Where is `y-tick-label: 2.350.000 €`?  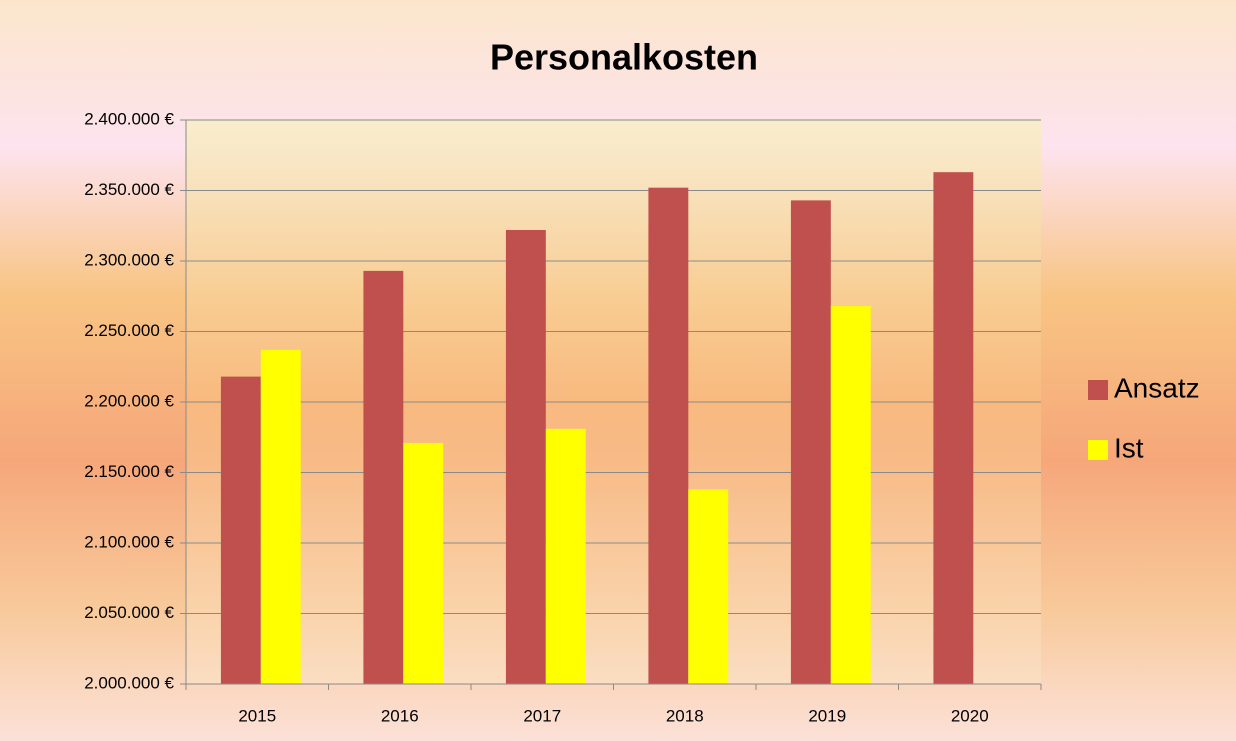
y-tick-label: 2.350.000 € is located at coordinates (129, 189).